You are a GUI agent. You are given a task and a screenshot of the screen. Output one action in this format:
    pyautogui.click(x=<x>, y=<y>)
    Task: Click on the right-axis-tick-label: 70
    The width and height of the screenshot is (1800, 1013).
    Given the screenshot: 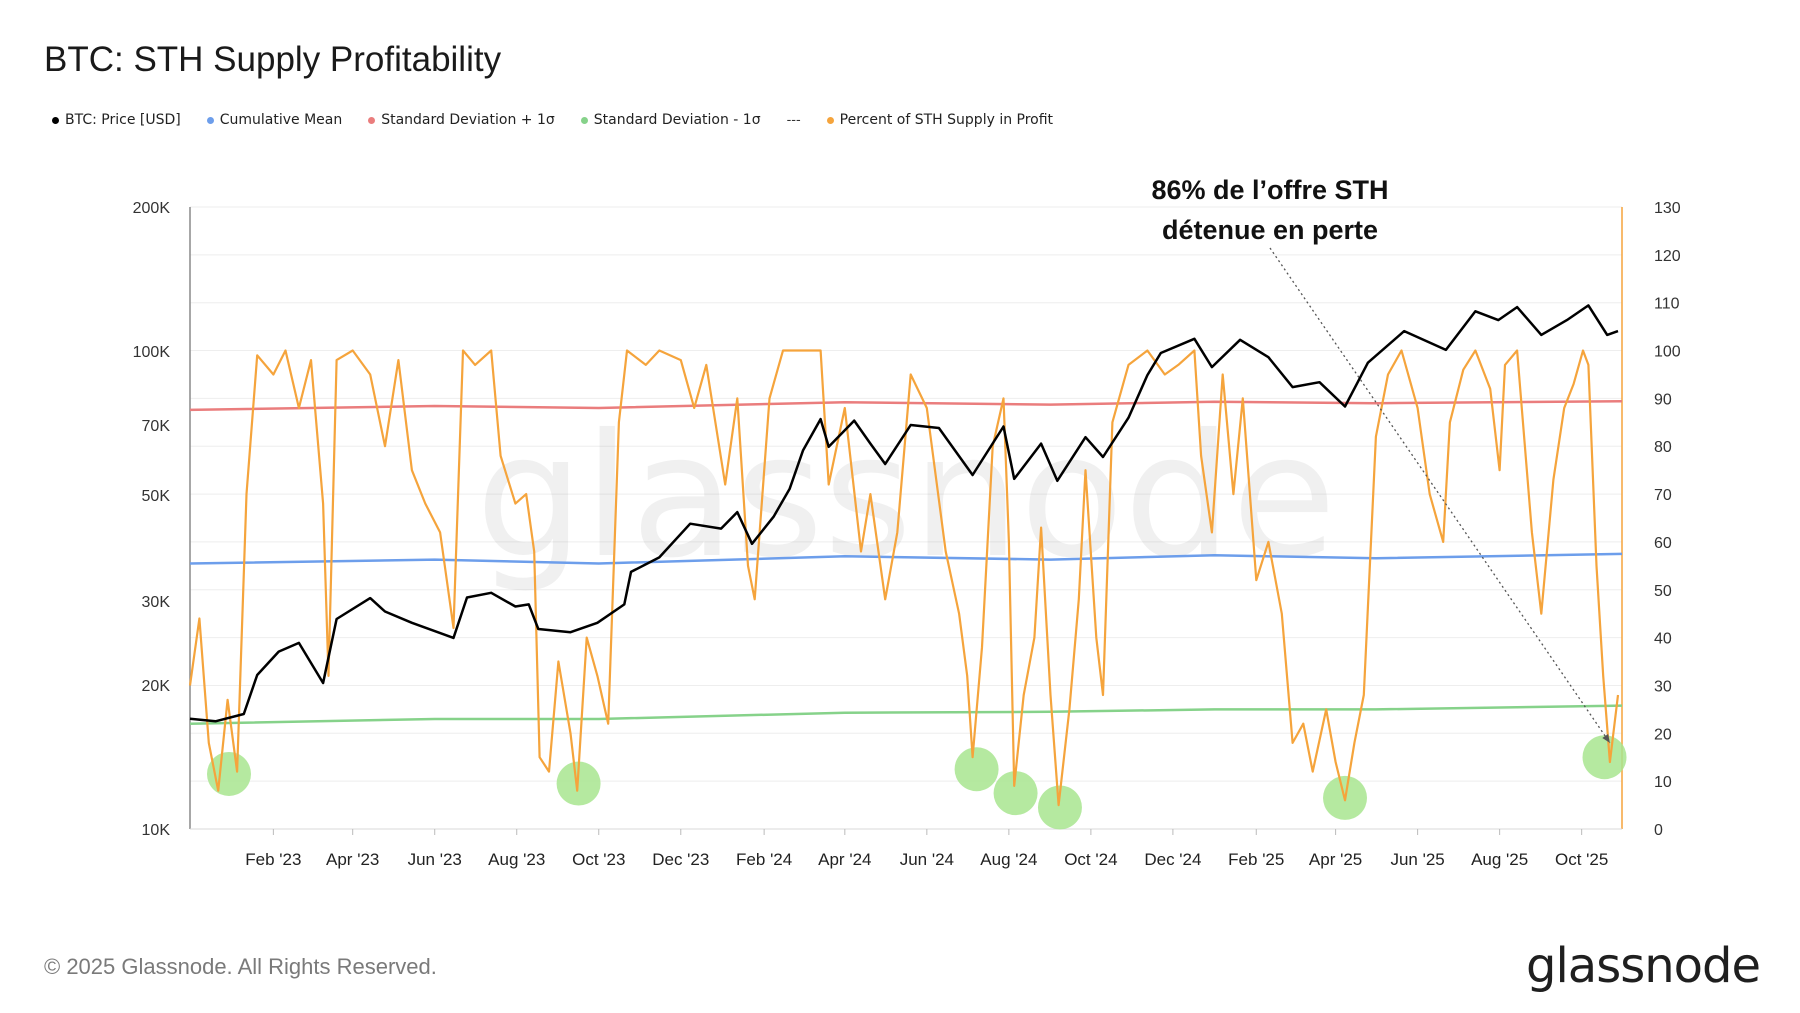 What is the action you would take?
    pyautogui.click(x=1663, y=495)
    